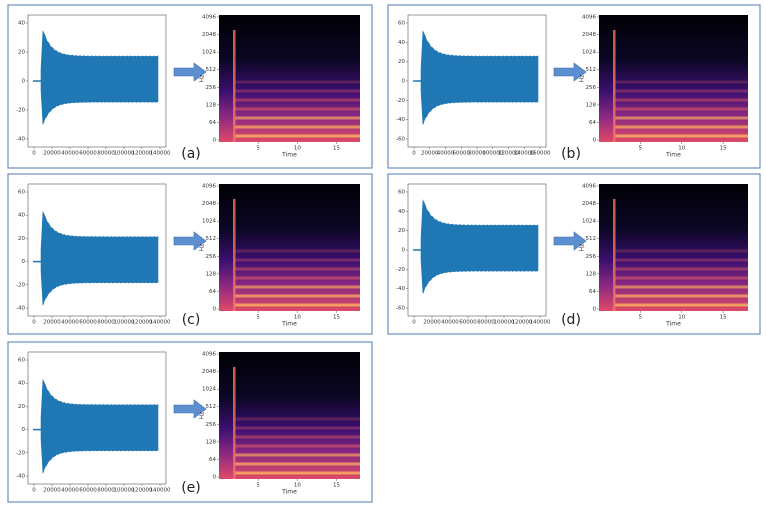 This screenshot has height=510, width=766. I want to click on panel-label: (a), so click(191, 154).